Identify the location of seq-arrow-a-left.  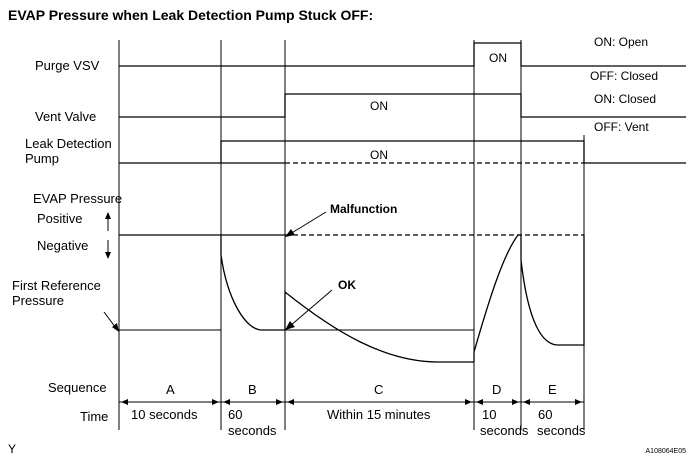
(124, 402).